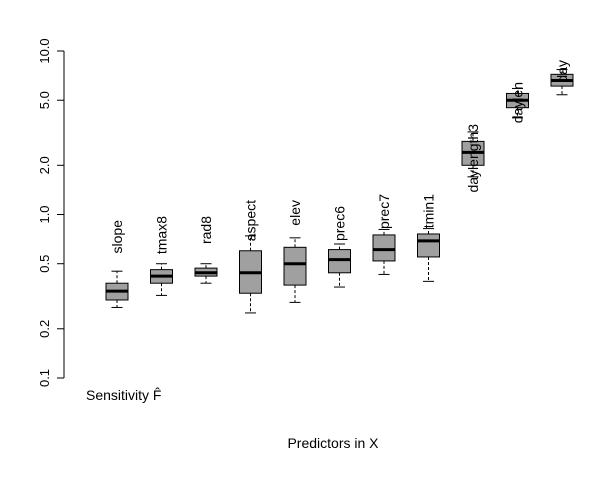 The height and width of the screenshot is (491, 609). I want to click on y-axis-title: Sensitivity F̂, so click(123, 395).